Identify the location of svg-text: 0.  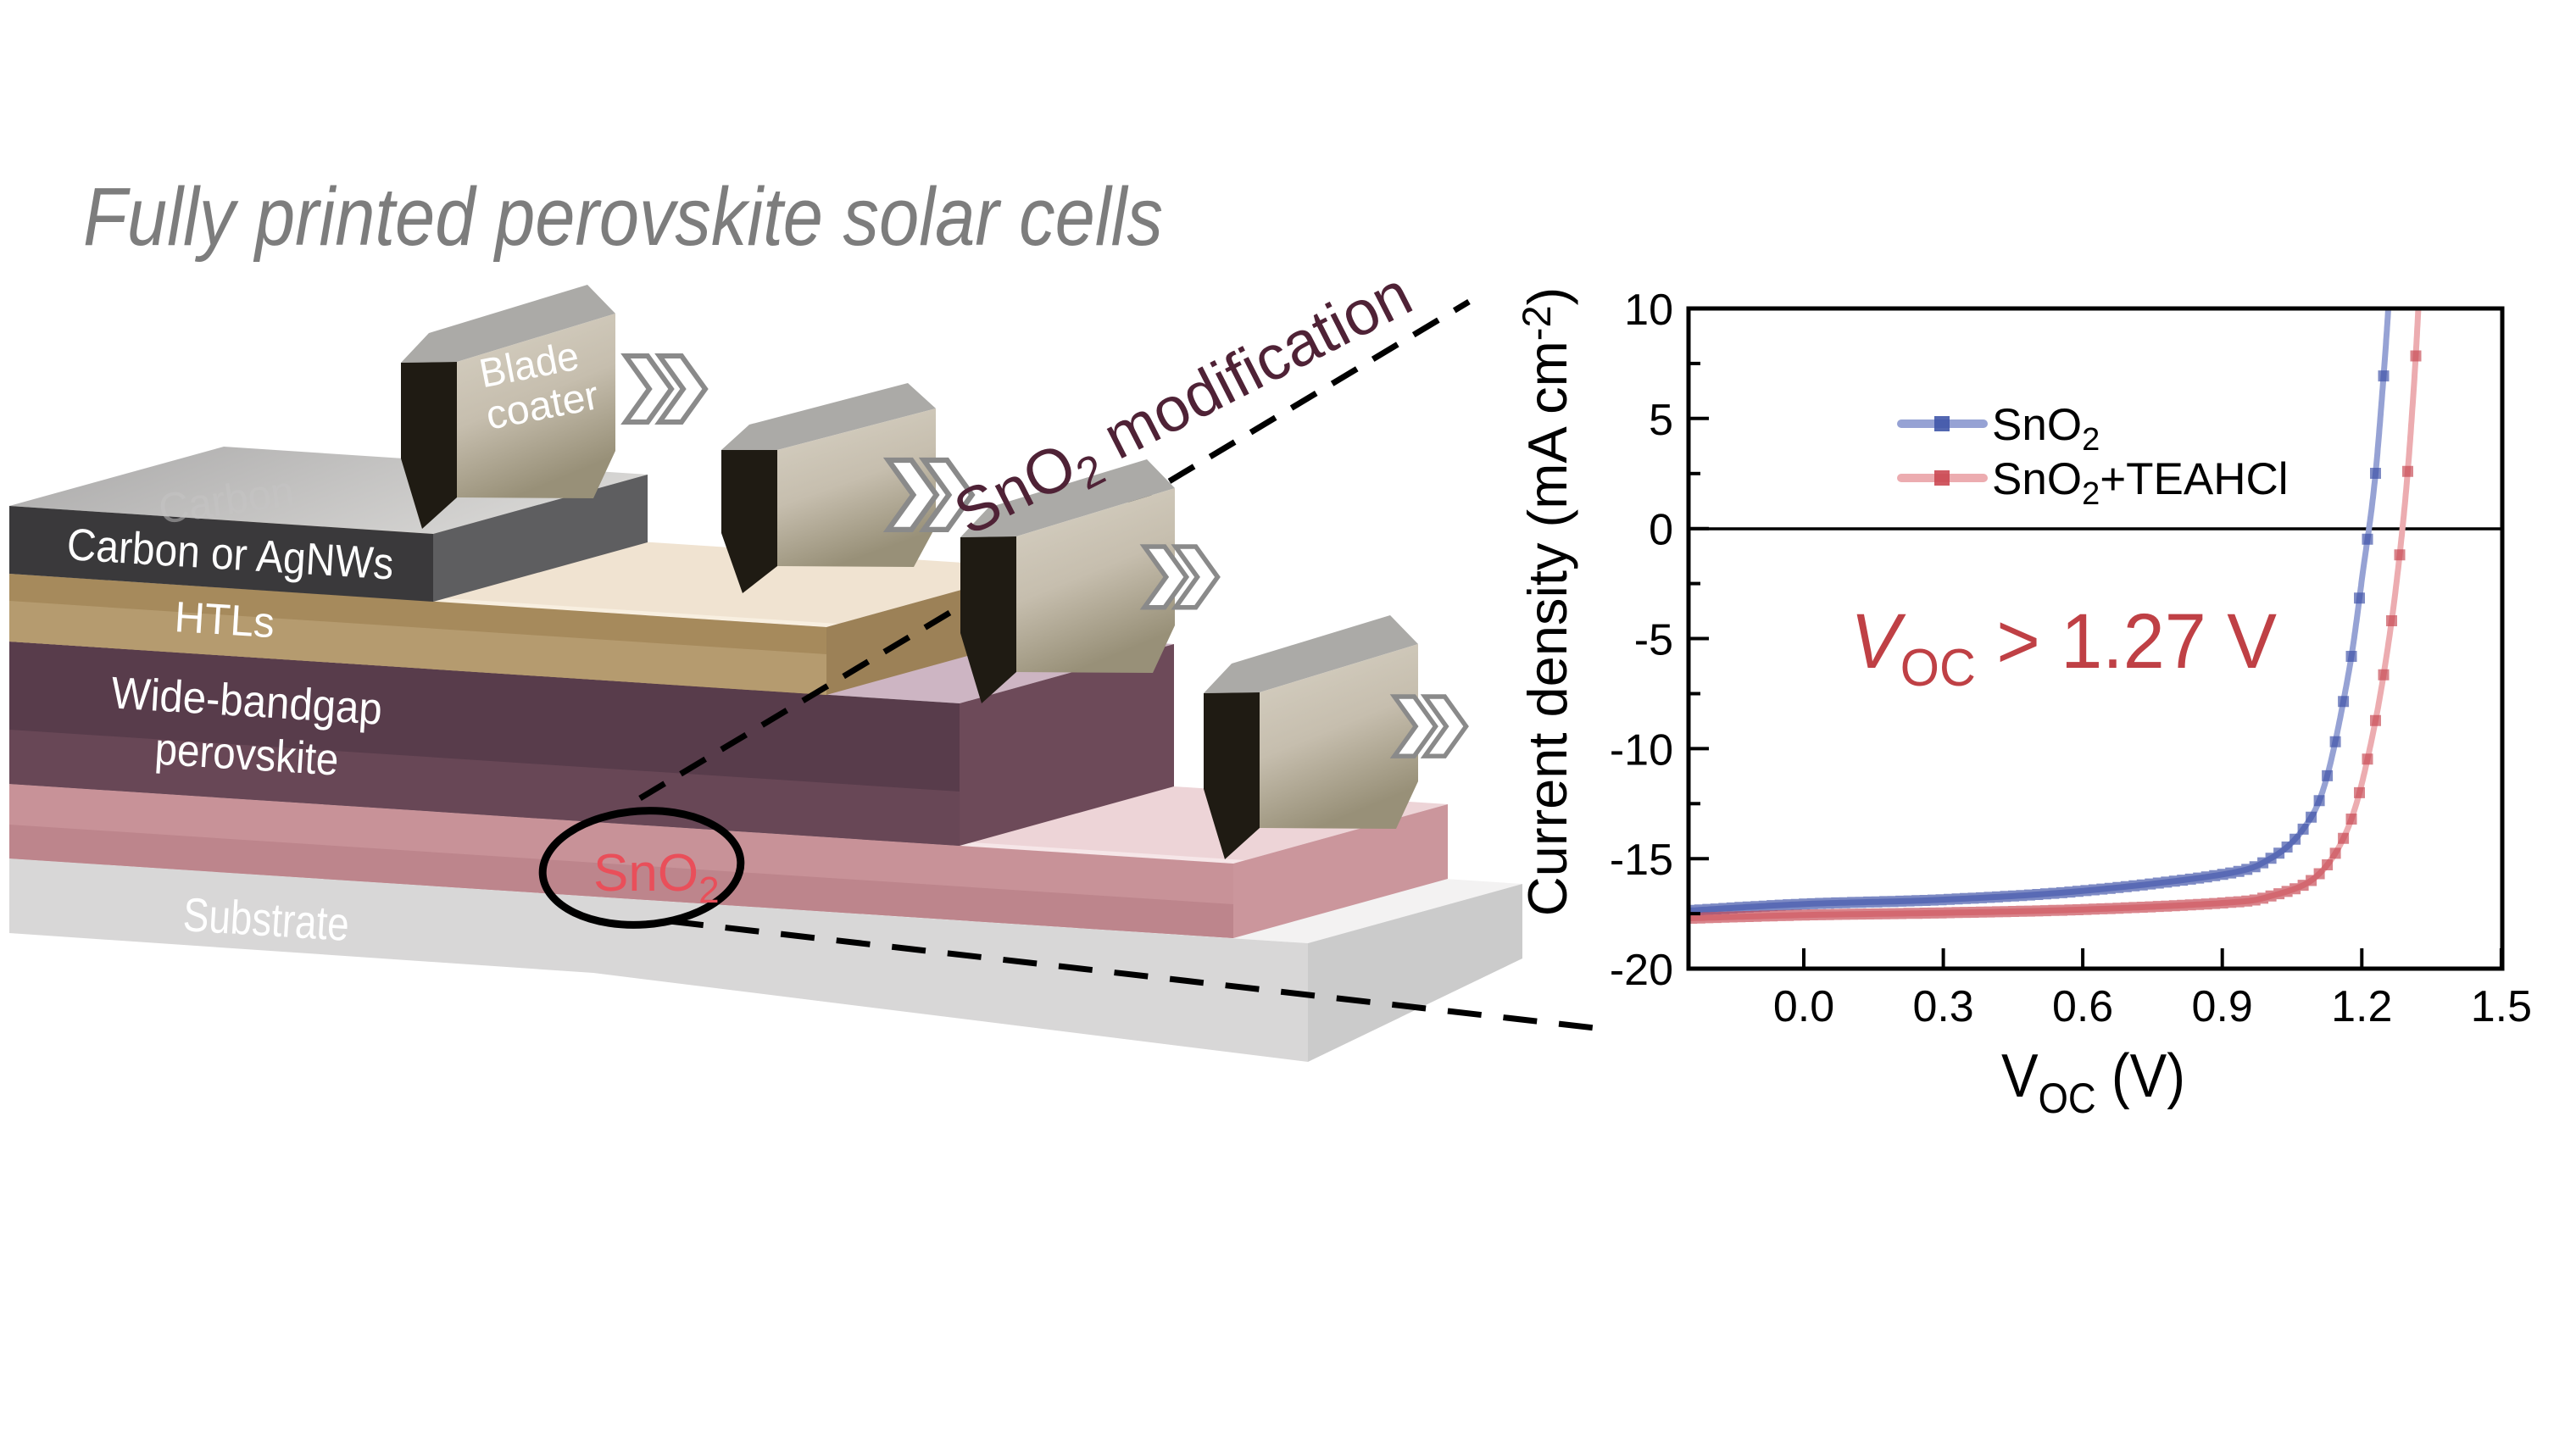
(1661, 530).